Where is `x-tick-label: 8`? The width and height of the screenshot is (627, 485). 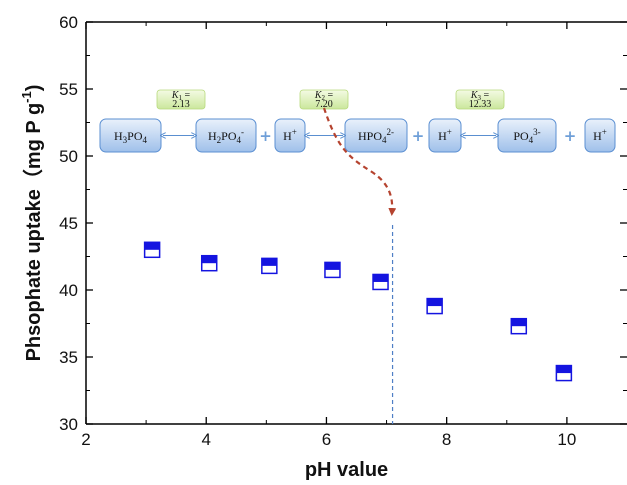
x-tick-label: 8 is located at coordinates (446, 439).